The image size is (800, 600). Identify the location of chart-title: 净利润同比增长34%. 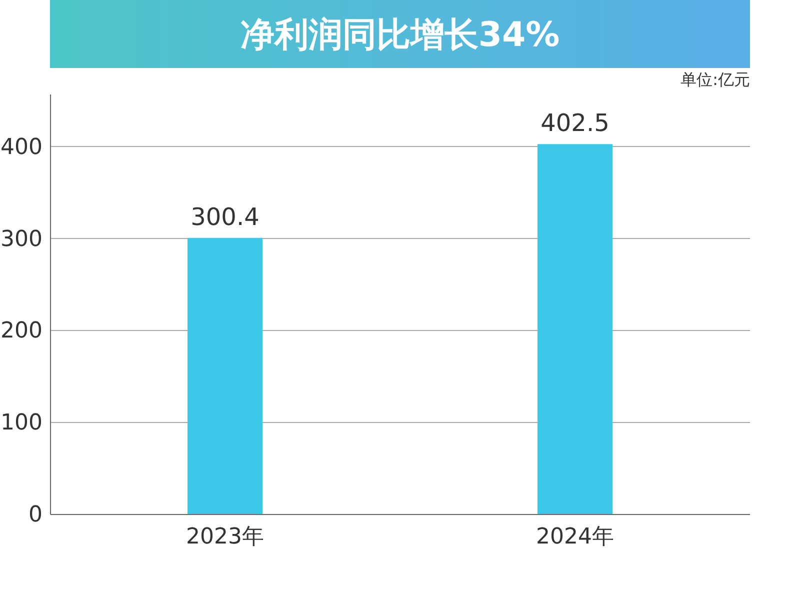
(400, 35).